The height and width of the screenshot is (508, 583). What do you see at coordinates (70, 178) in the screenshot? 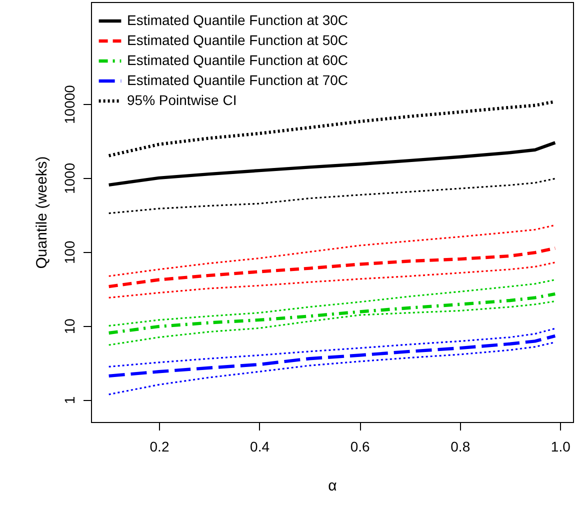
I see `y-tick-label: 1000` at bounding box center [70, 178].